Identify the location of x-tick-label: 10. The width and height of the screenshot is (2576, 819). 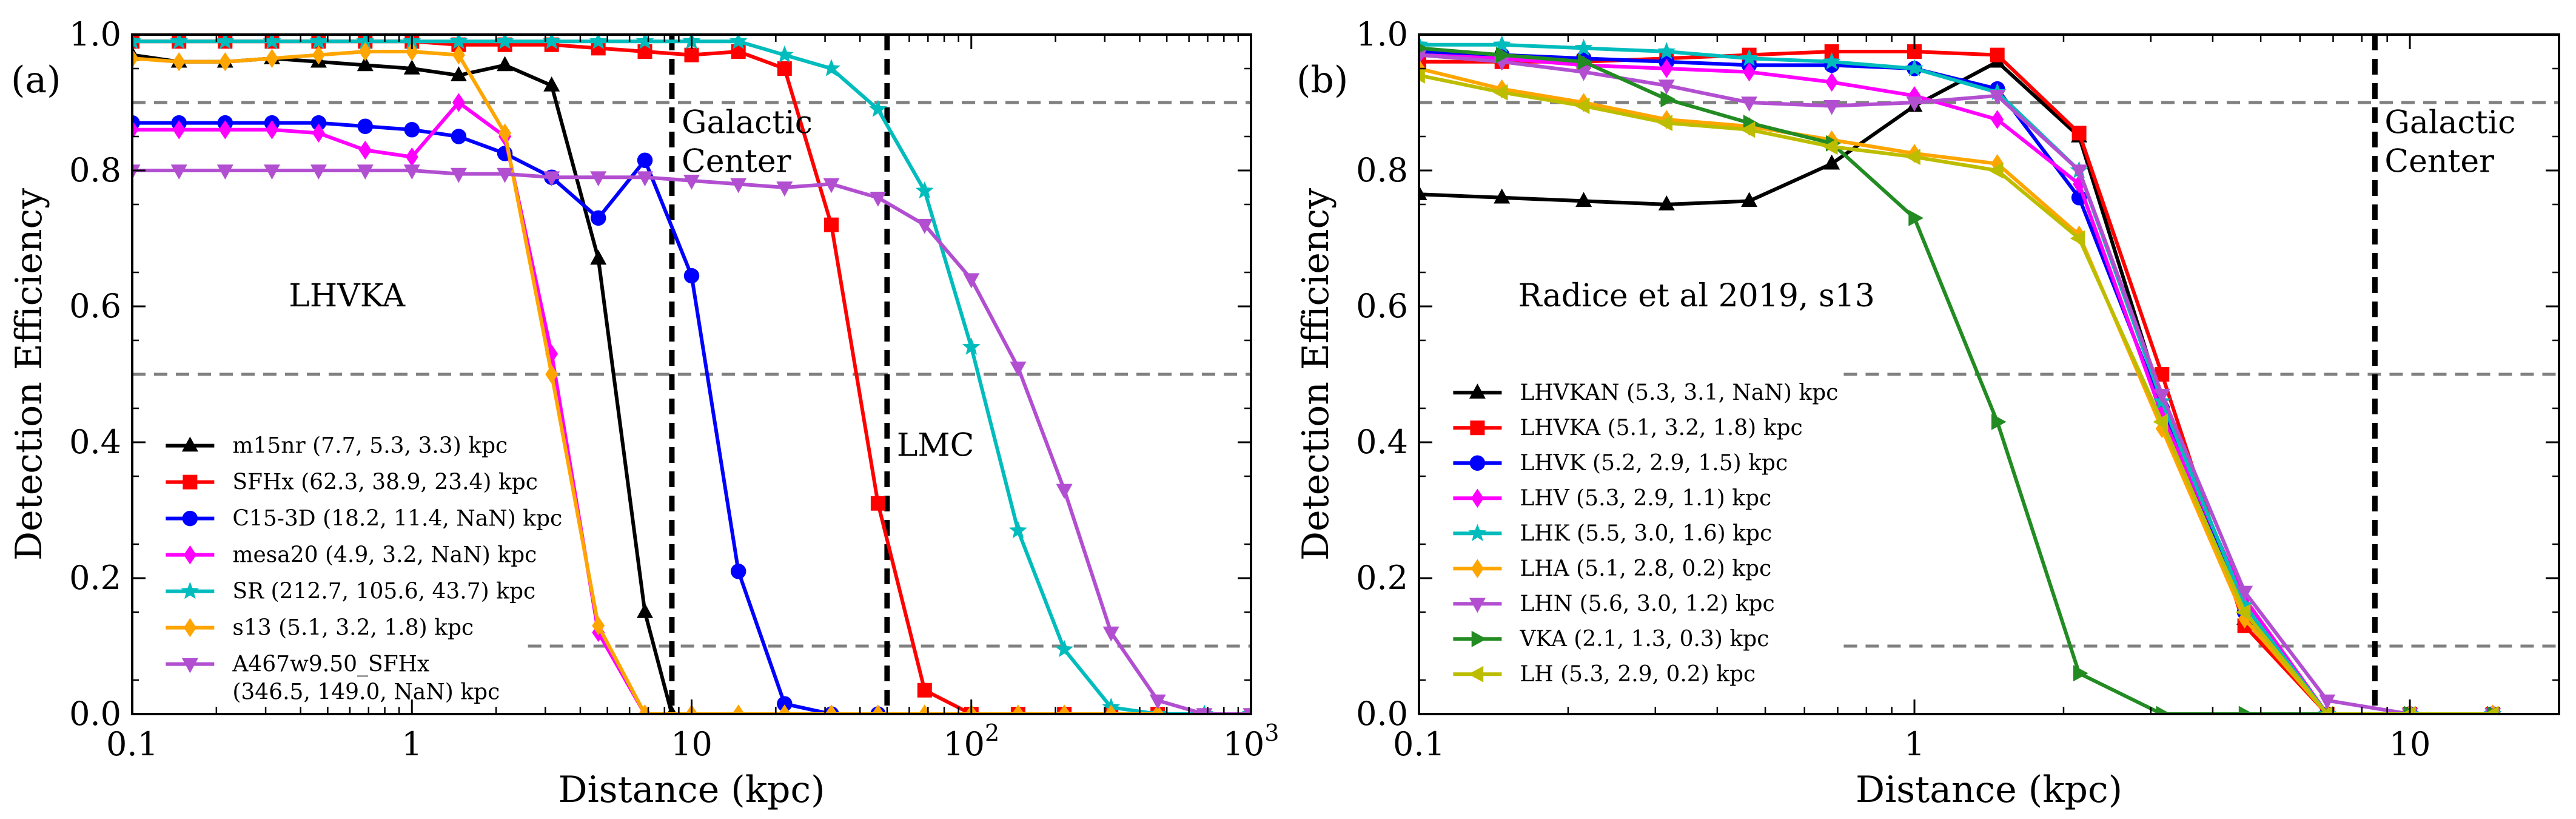
(692, 744).